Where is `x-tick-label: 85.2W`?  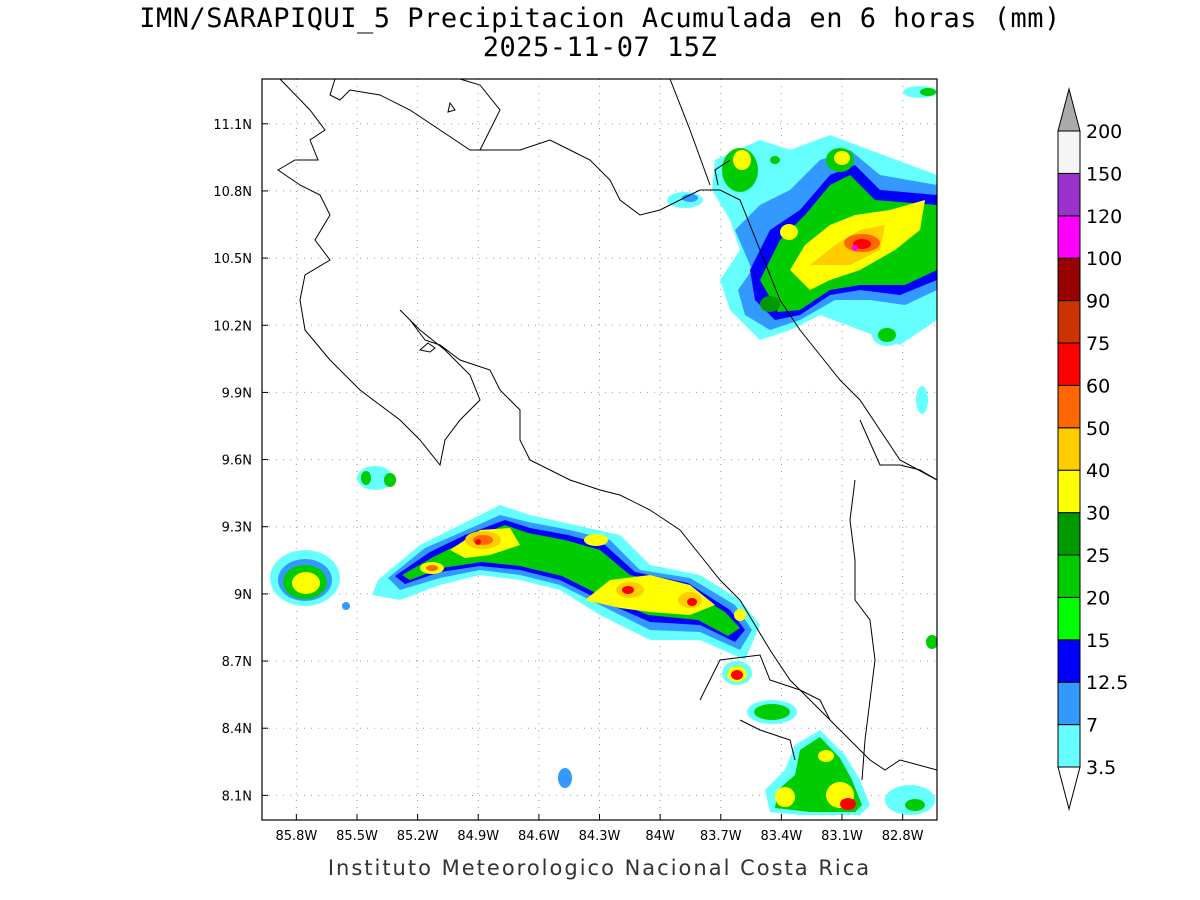 x-tick-label: 85.2W is located at coordinates (418, 836).